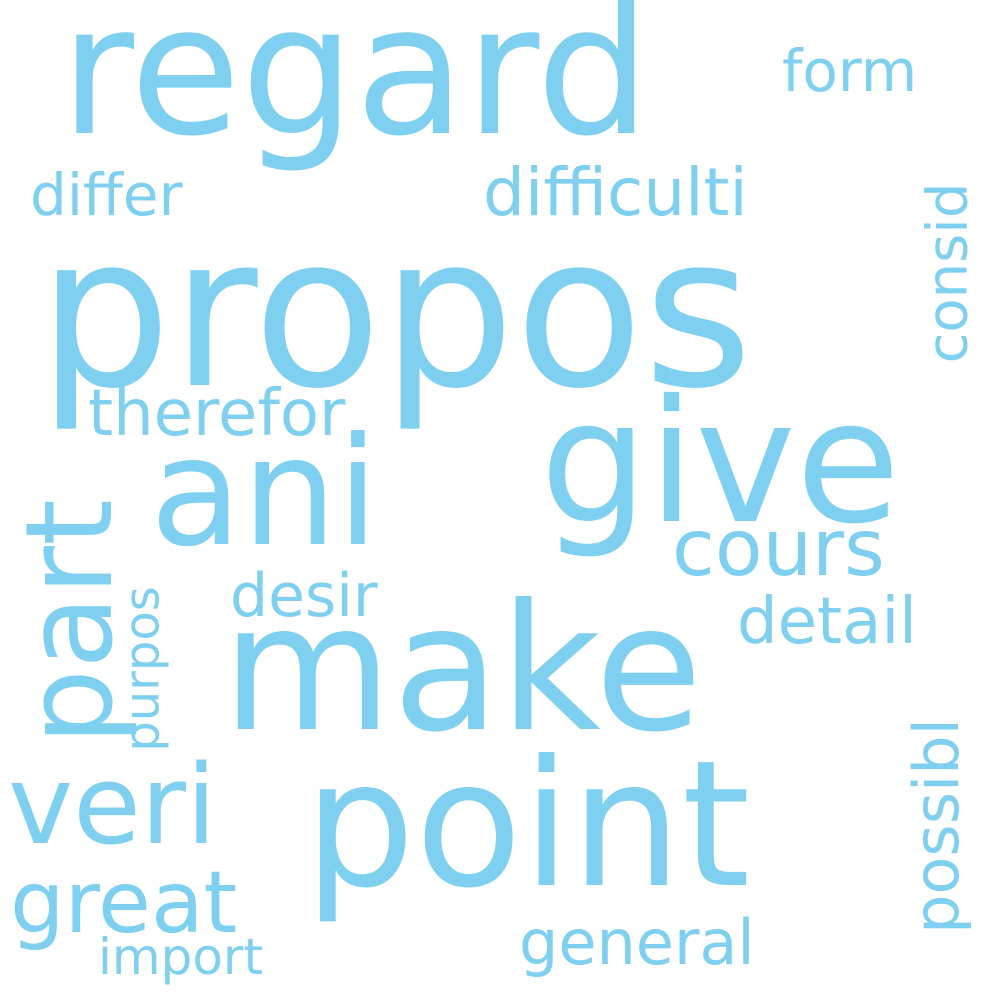 The width and height of the screenshot is (1000, 1000). Describe the element at coordinates (948, 273) in the screenshot. I see `word-consid: consid` at that location.